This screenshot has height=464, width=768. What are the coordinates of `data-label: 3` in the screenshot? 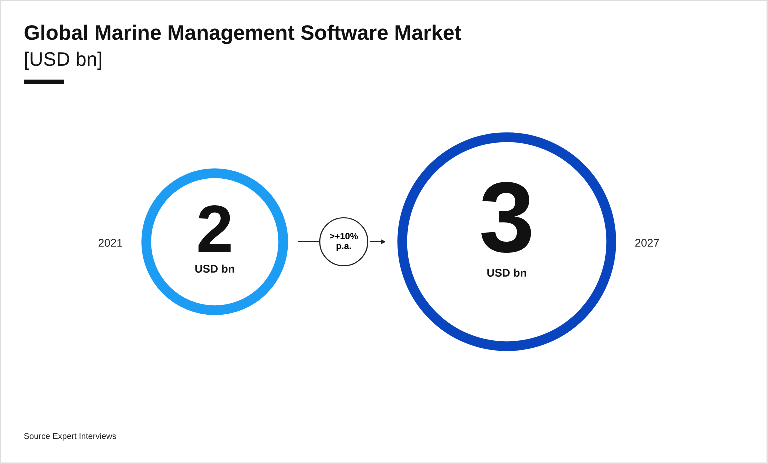 It's located at (506, 218).